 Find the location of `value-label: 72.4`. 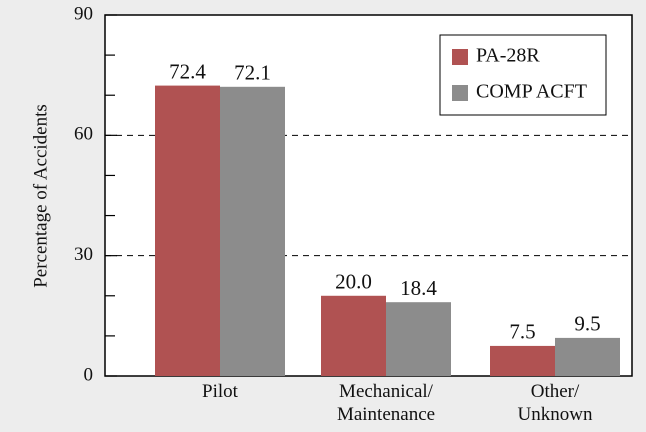

value-label: 72.4 is located at coordinates (187, 71).